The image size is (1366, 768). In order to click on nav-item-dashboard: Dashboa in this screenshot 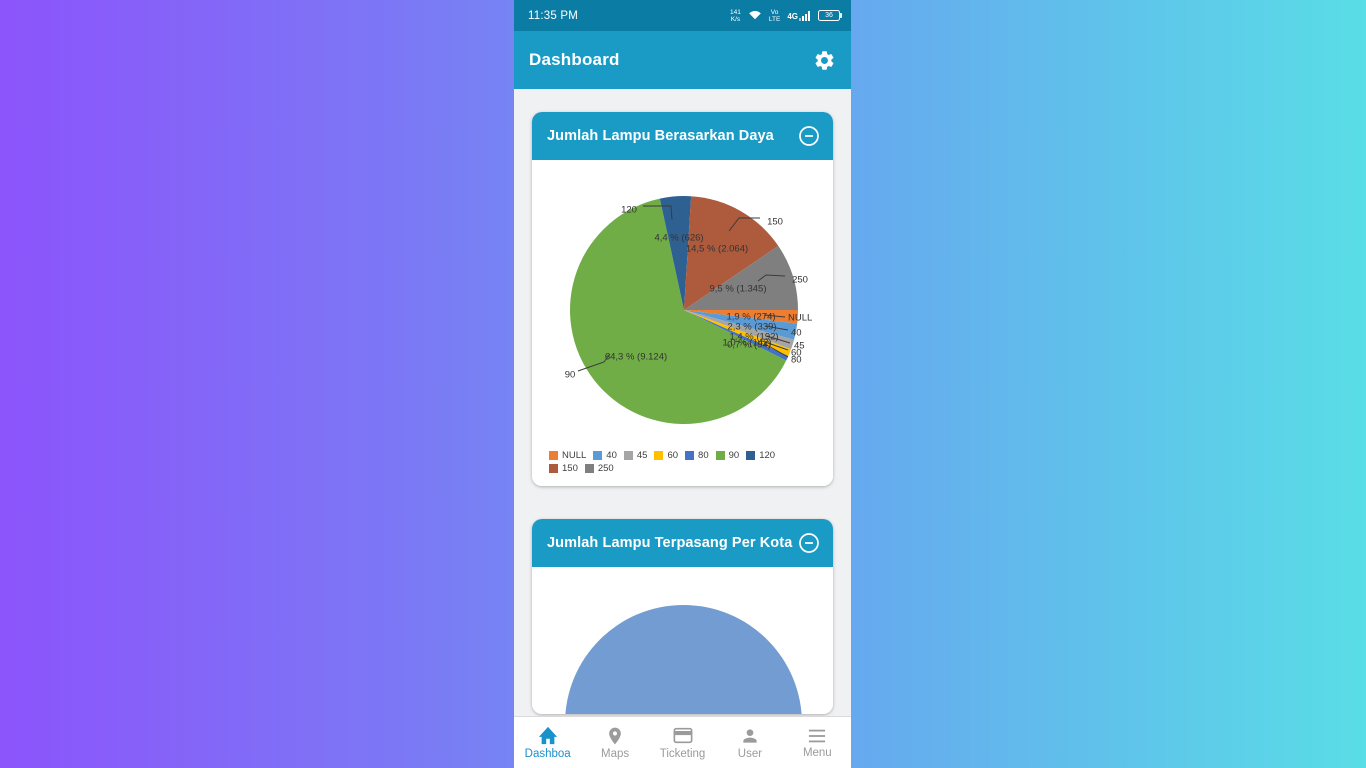, I will do `click(547, 742)`.